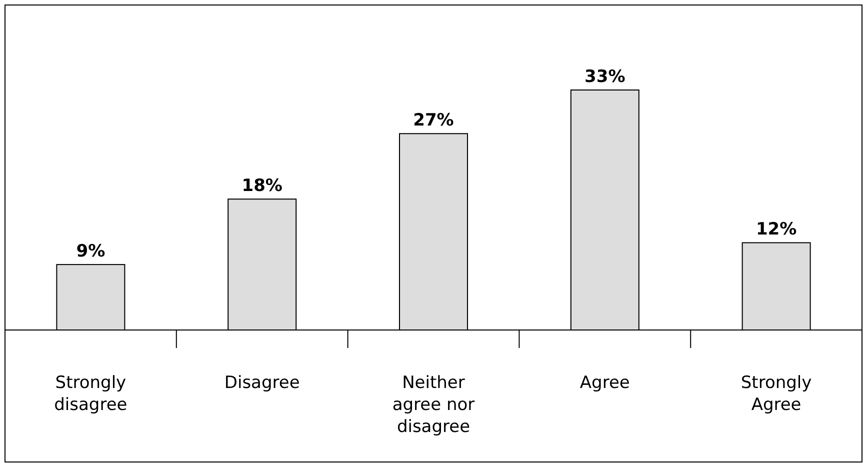  Describe the element at coordinates (262, 186) in the screenshot. I see `data-label: 18%` at that location.